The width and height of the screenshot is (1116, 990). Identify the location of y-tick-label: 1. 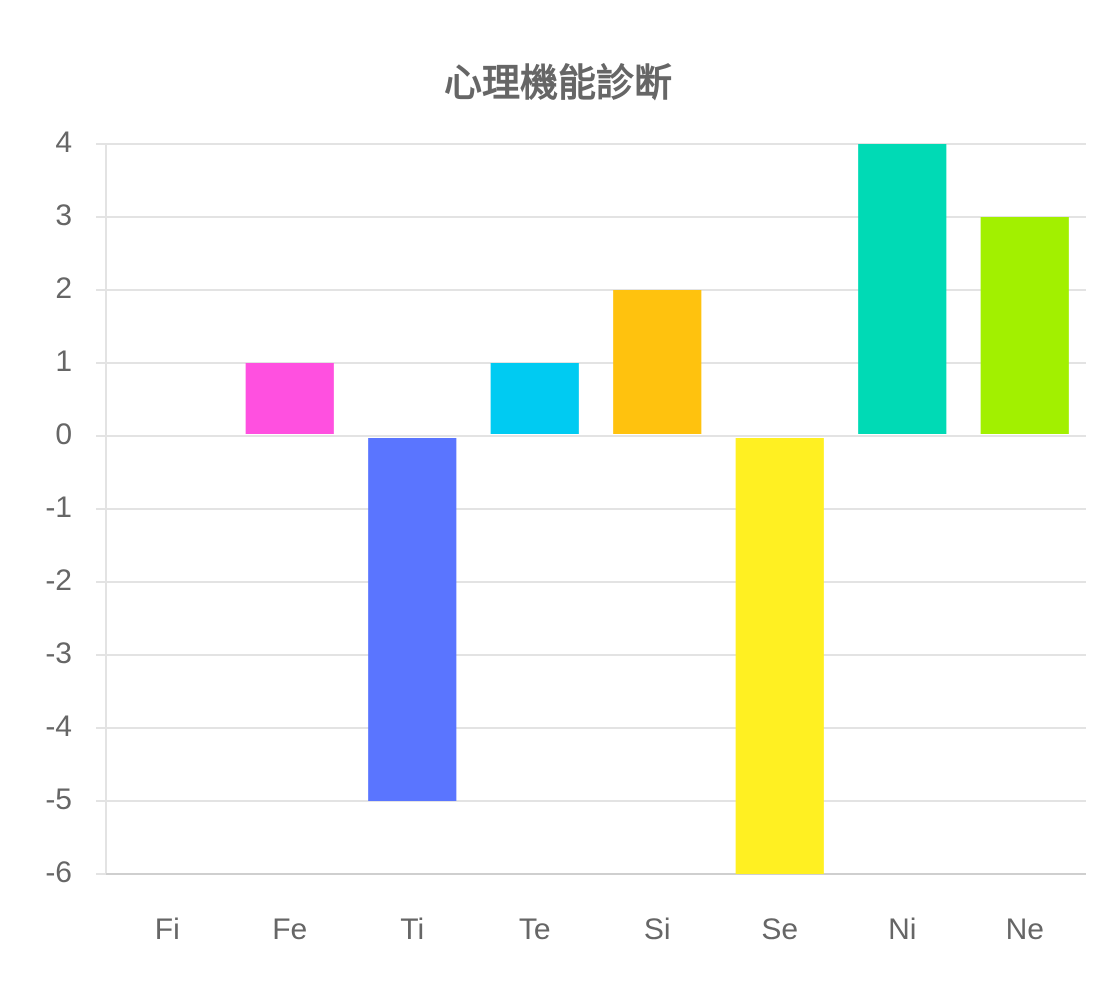
(63, 361).